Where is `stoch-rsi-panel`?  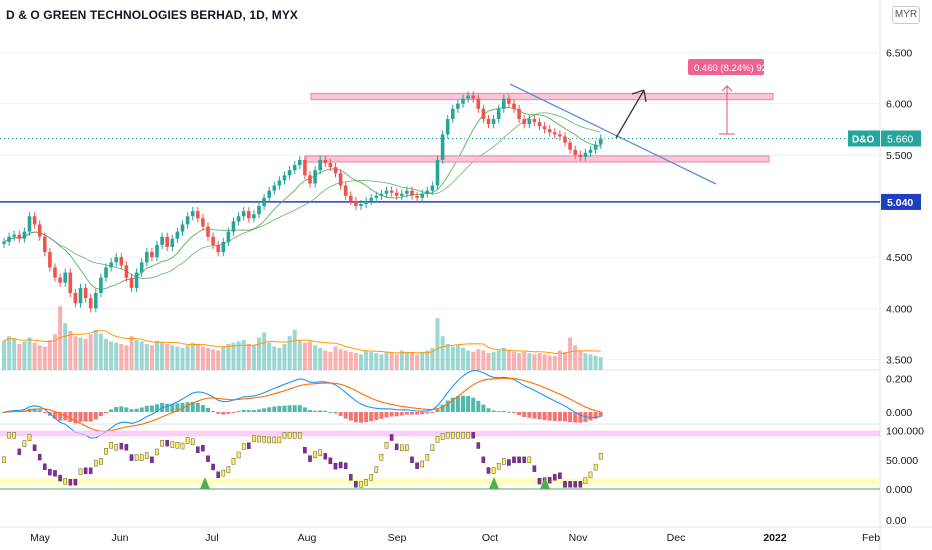 stoch-rsi-panel is located at coordinates (440, 460).